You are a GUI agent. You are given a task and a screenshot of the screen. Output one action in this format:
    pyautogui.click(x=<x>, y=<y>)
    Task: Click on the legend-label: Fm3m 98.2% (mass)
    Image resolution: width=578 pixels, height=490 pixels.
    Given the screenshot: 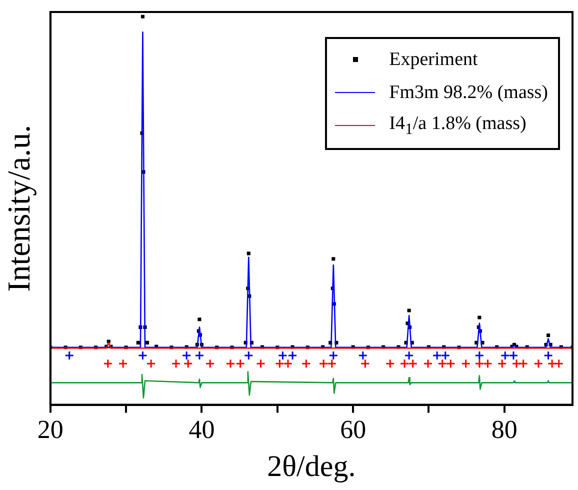 What is the action you would take?
    pyautogui.click(x=468, y=93)
    